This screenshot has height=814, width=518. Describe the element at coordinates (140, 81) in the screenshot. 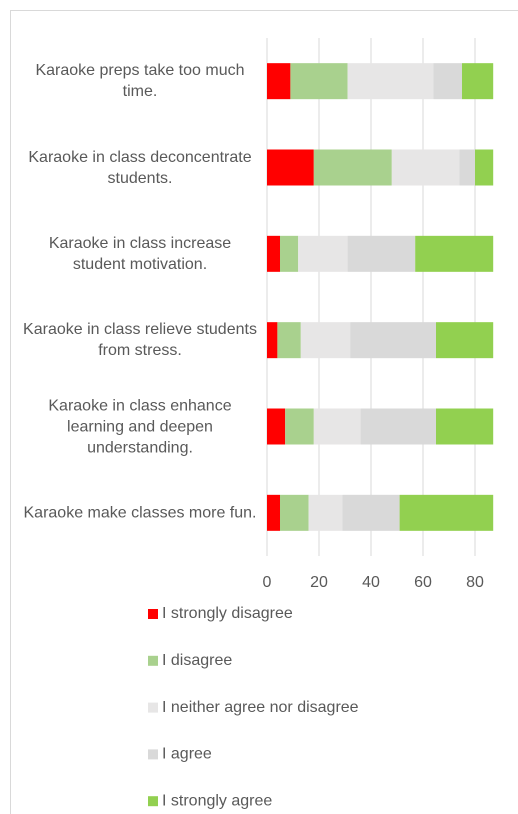

I see `category-label: Karaoke preps take too much time.` at that location.